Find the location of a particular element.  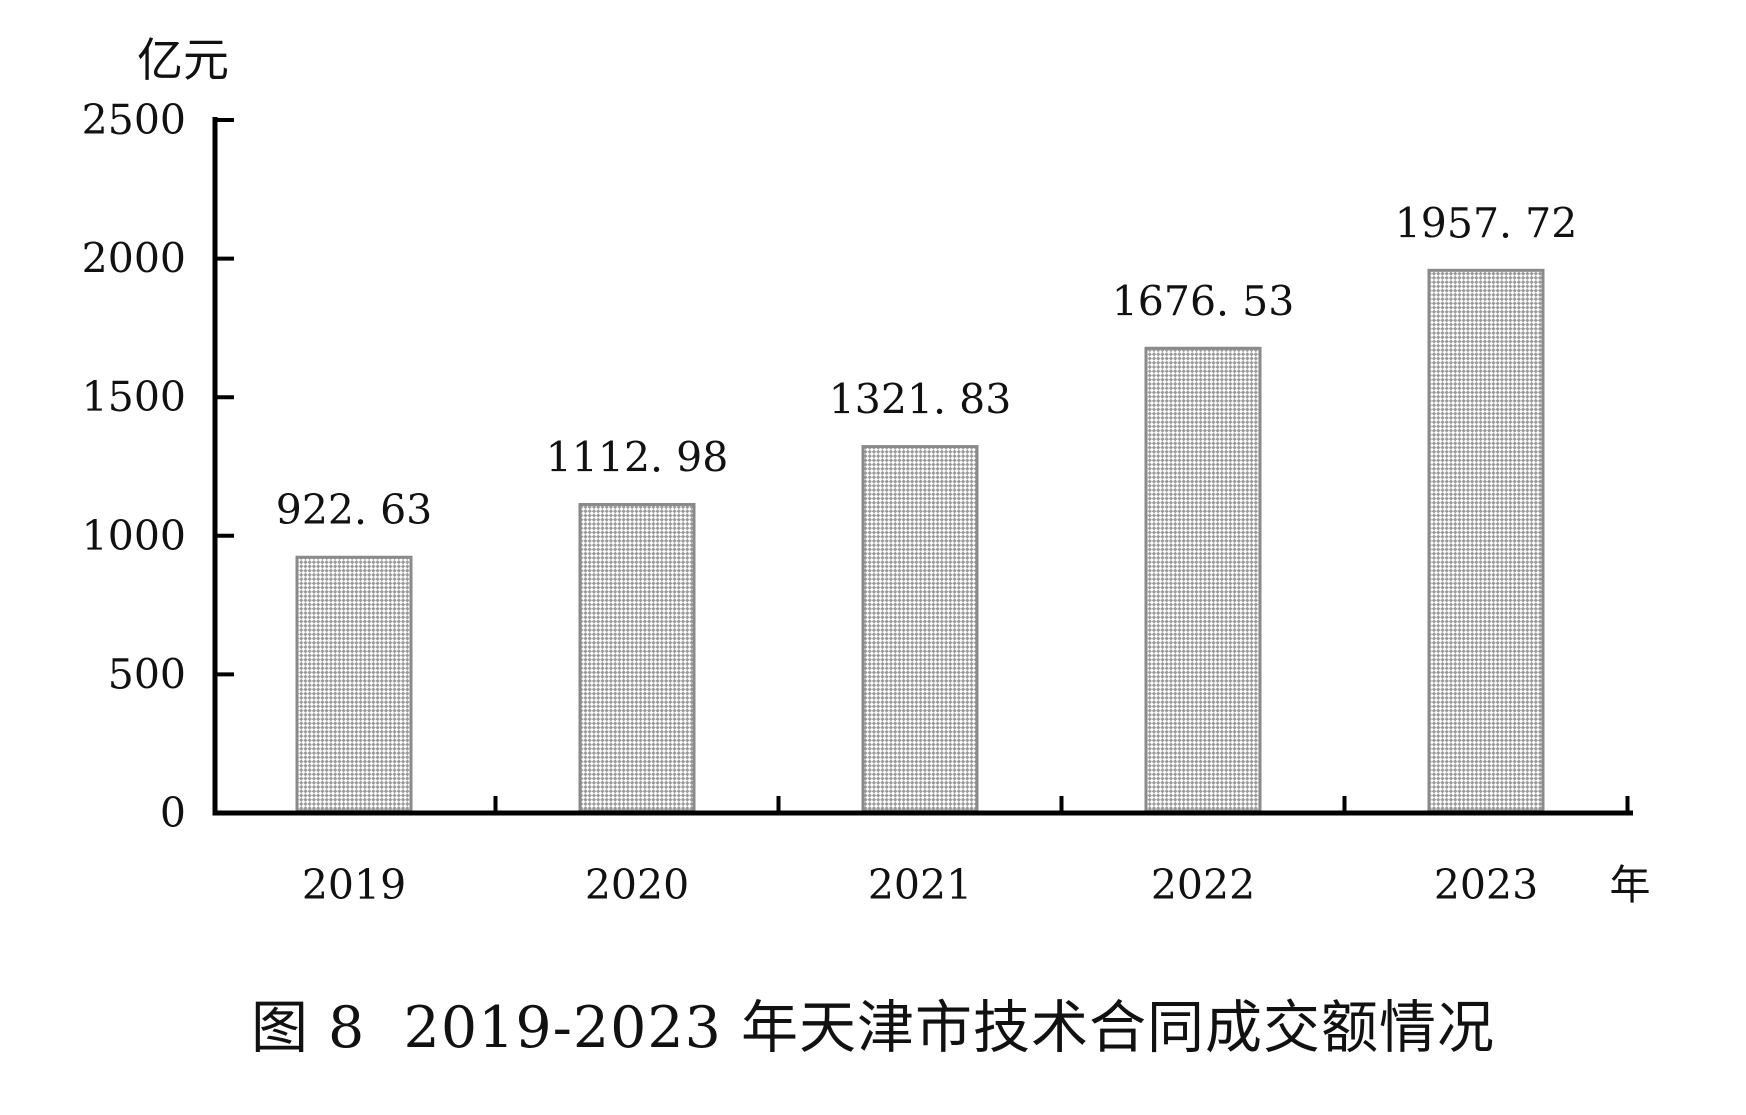

y-tick-label: 0 is located at coordinates (173, 813).